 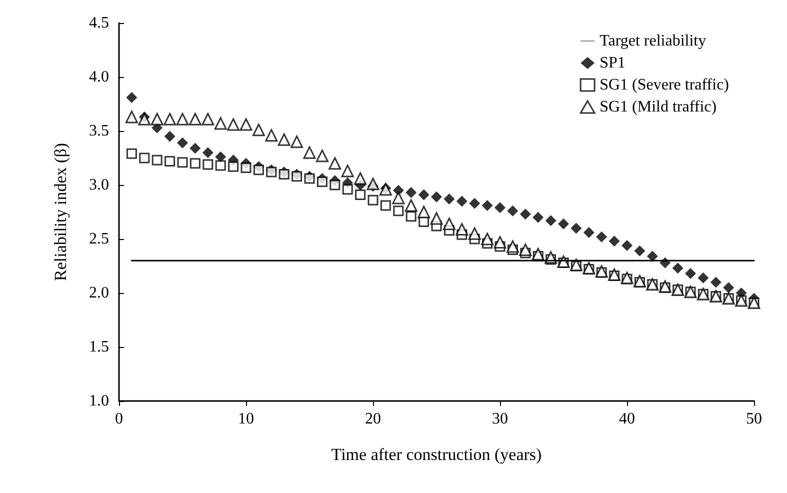 What do you see at coordinates (99, 347) in the screenshot?
I see `y-tick-label: 1.5` at bounding box center [99, 347].